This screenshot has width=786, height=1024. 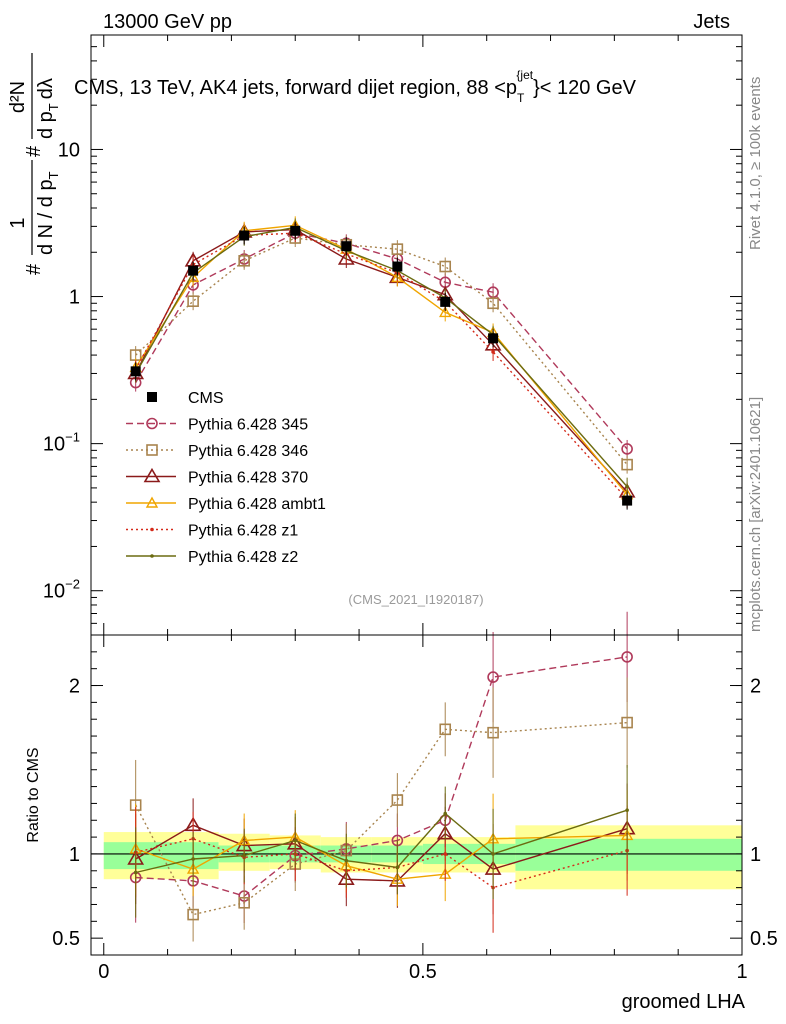 I want to click on x-tick-label: 0.5, so click(x=423, y=972).